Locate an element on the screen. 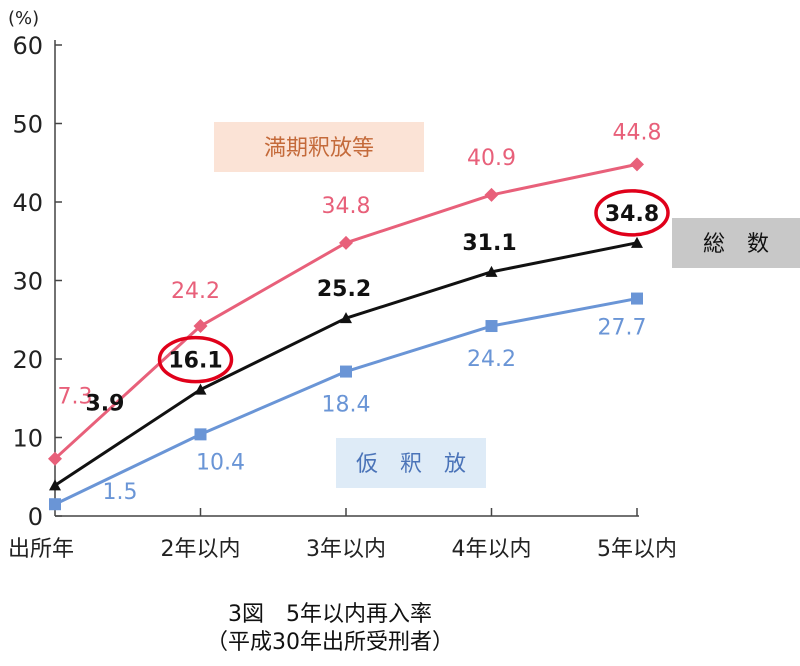  data-label: 7.3 is located at coordinates (75, 397).